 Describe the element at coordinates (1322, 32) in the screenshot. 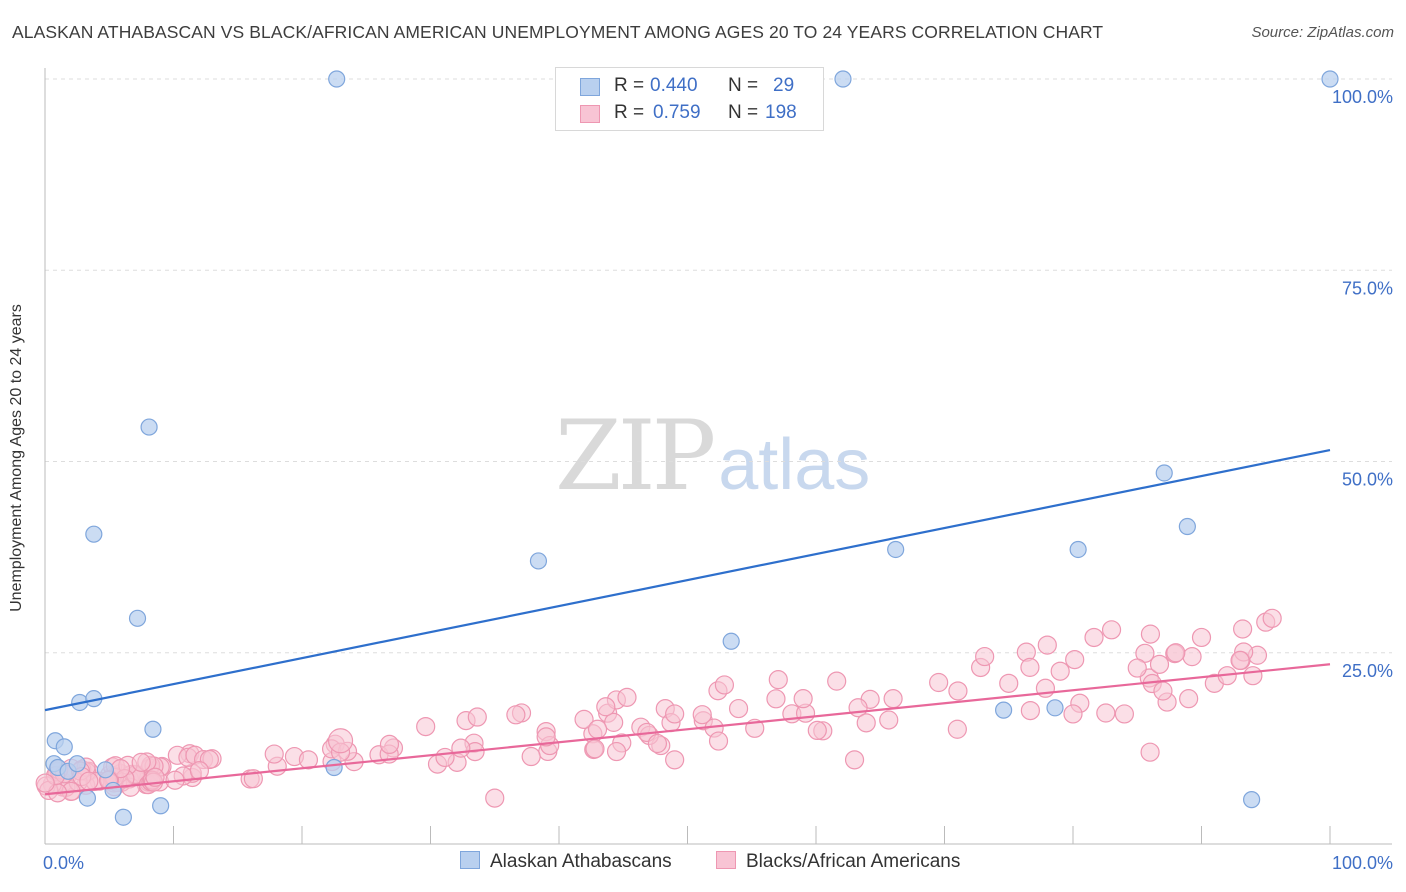

I see `chart-source: Source: ZipAtlas.com` at that location.